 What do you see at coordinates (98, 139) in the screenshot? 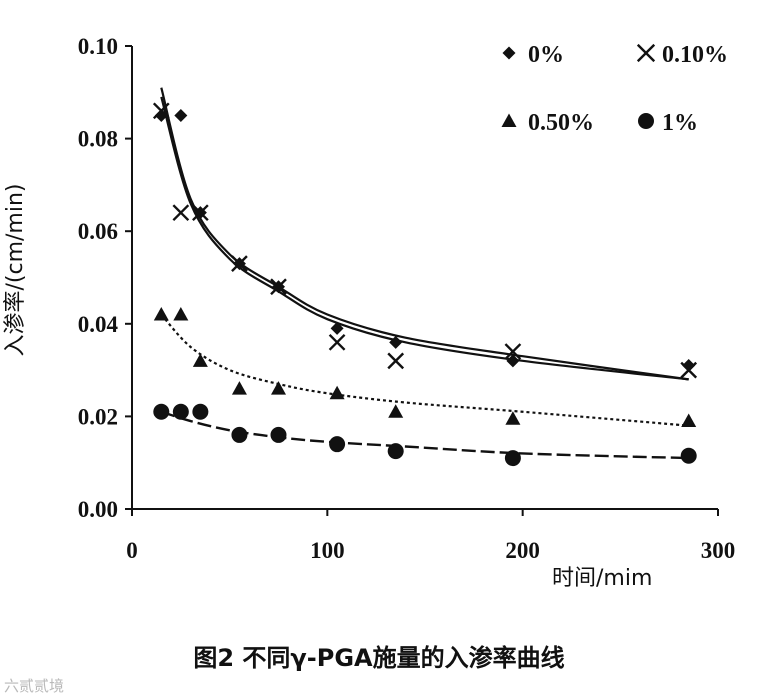
I see `y-tick-label: 0.08` at bounding box center [98, 139].